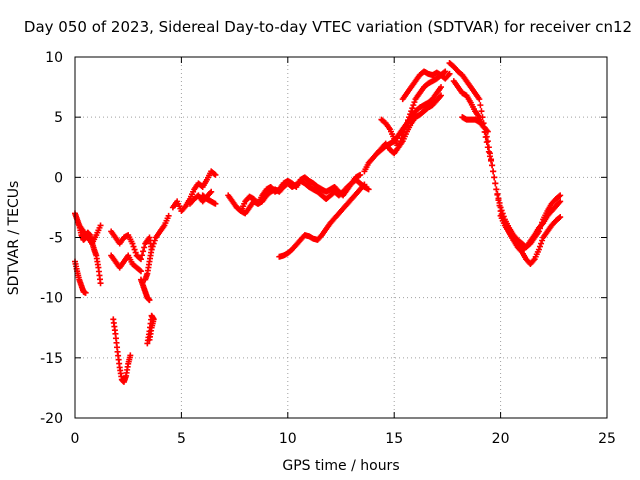 This screenshot has width=640, height=480. I want to click on series-track-w, so click(530, 225).